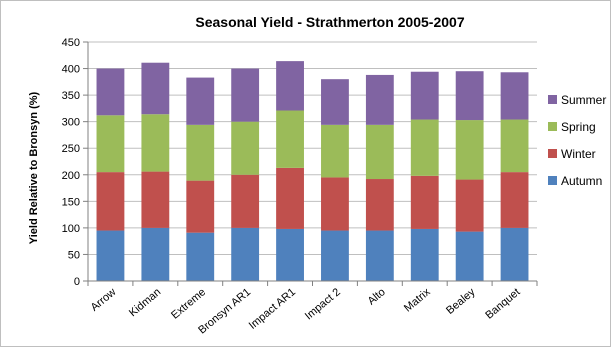 The height and width of the screenshot is (352, 611). What do you see at coordinates (329, 22) in the screenshot?
I see `chart-title: Seasonal Yield - Strathmerton 2005-2007` at bounding box center [329, 22].